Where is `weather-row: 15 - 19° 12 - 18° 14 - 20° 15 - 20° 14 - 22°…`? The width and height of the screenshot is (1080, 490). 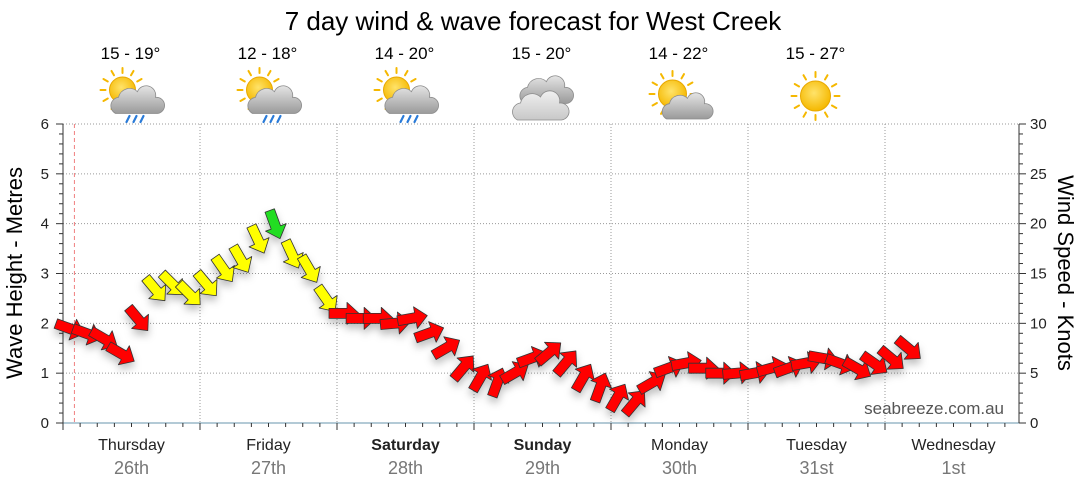 weather-row: 15 - 19° 12 - 18° 14 - 20° 15 - 20° 14 - 22°… is located at coordinates (472, 84).